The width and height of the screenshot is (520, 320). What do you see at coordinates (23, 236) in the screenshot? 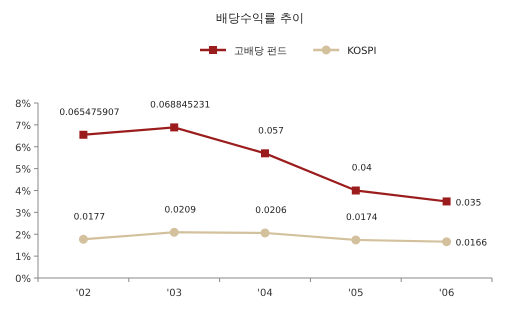
I see `y-tick-label: 2%` at bounding box center [23, 236].